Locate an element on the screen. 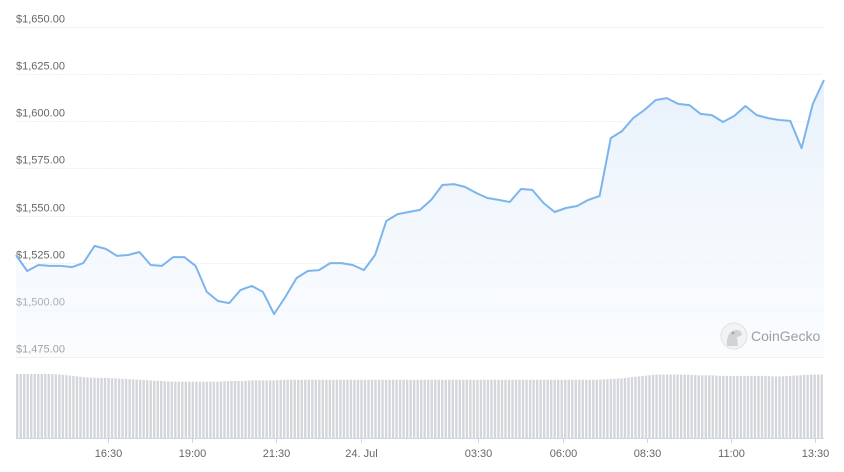  x-tick-label: 24. Jul is located at coordinates (361, 454).